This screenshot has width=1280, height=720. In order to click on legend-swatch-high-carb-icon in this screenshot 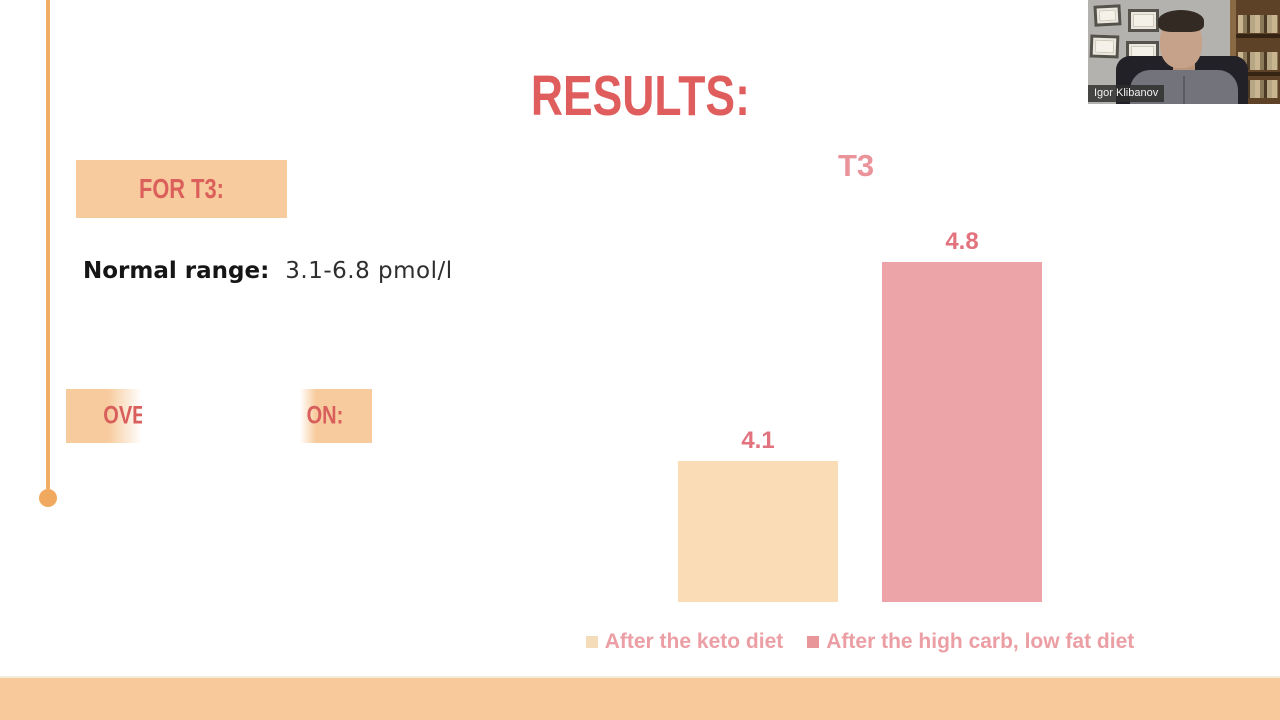, I will do `click(813, 642)`.